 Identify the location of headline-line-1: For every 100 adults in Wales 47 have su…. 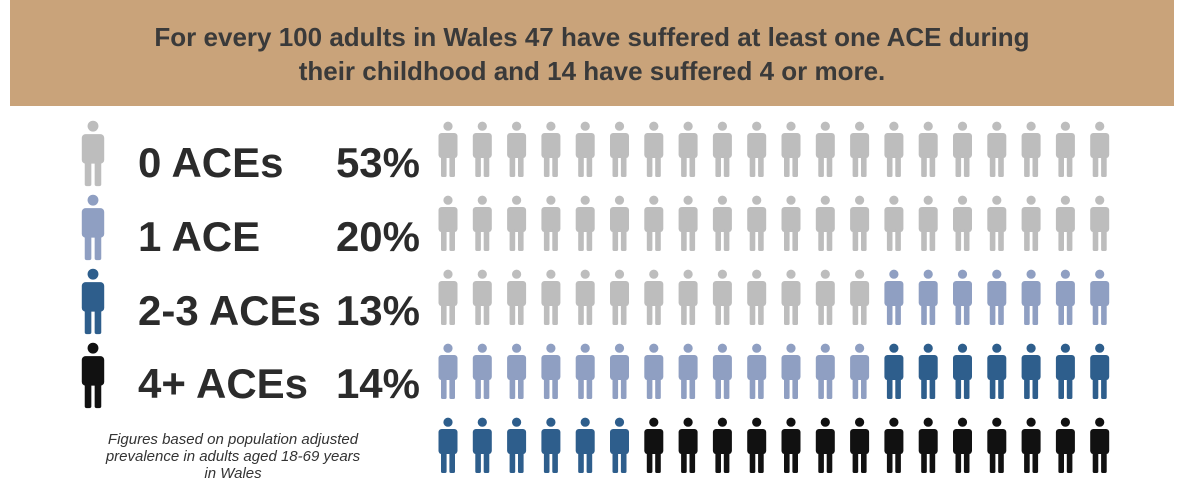
(592, 37).